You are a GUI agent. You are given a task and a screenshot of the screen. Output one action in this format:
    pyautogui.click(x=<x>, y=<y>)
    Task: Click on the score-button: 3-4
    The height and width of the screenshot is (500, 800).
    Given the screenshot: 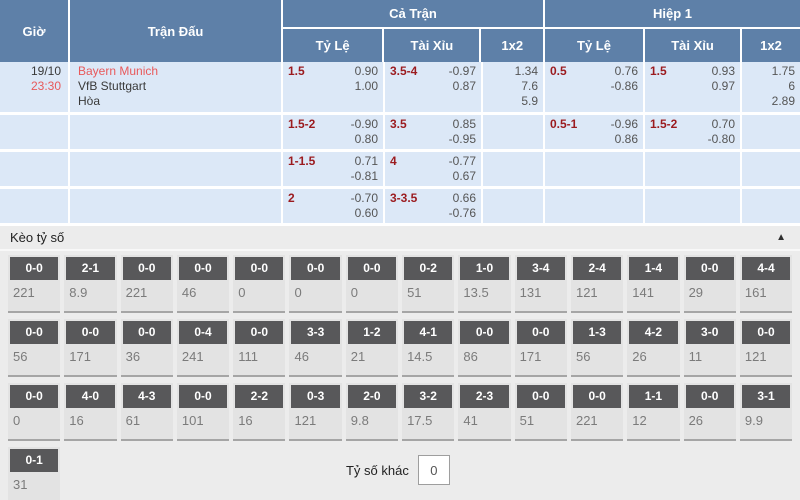 What is the action you would take?
    pyautogui.click(x=540, y=268)
    